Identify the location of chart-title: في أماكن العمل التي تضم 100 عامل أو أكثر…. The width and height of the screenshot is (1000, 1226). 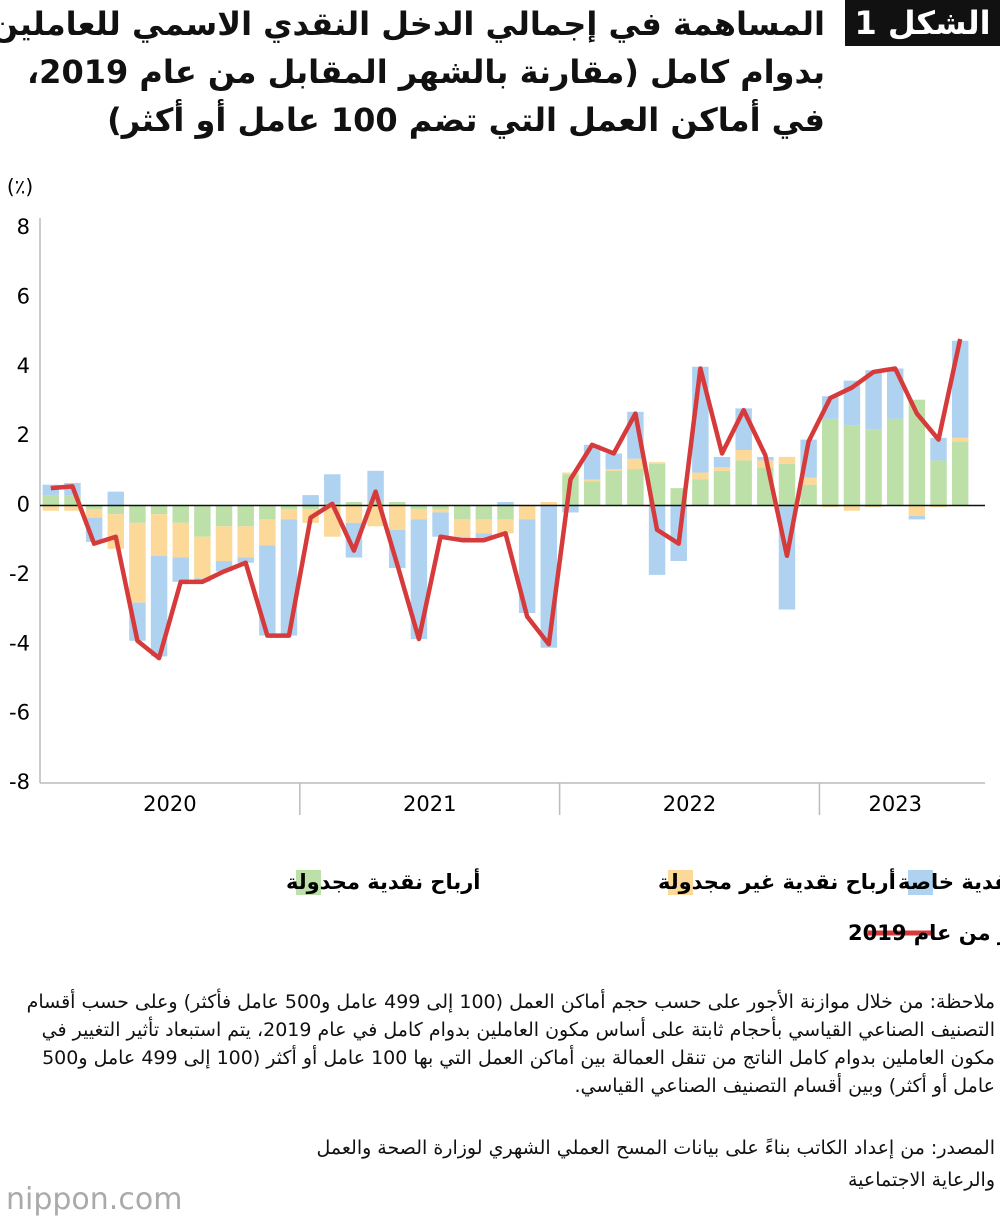
(466, 120).